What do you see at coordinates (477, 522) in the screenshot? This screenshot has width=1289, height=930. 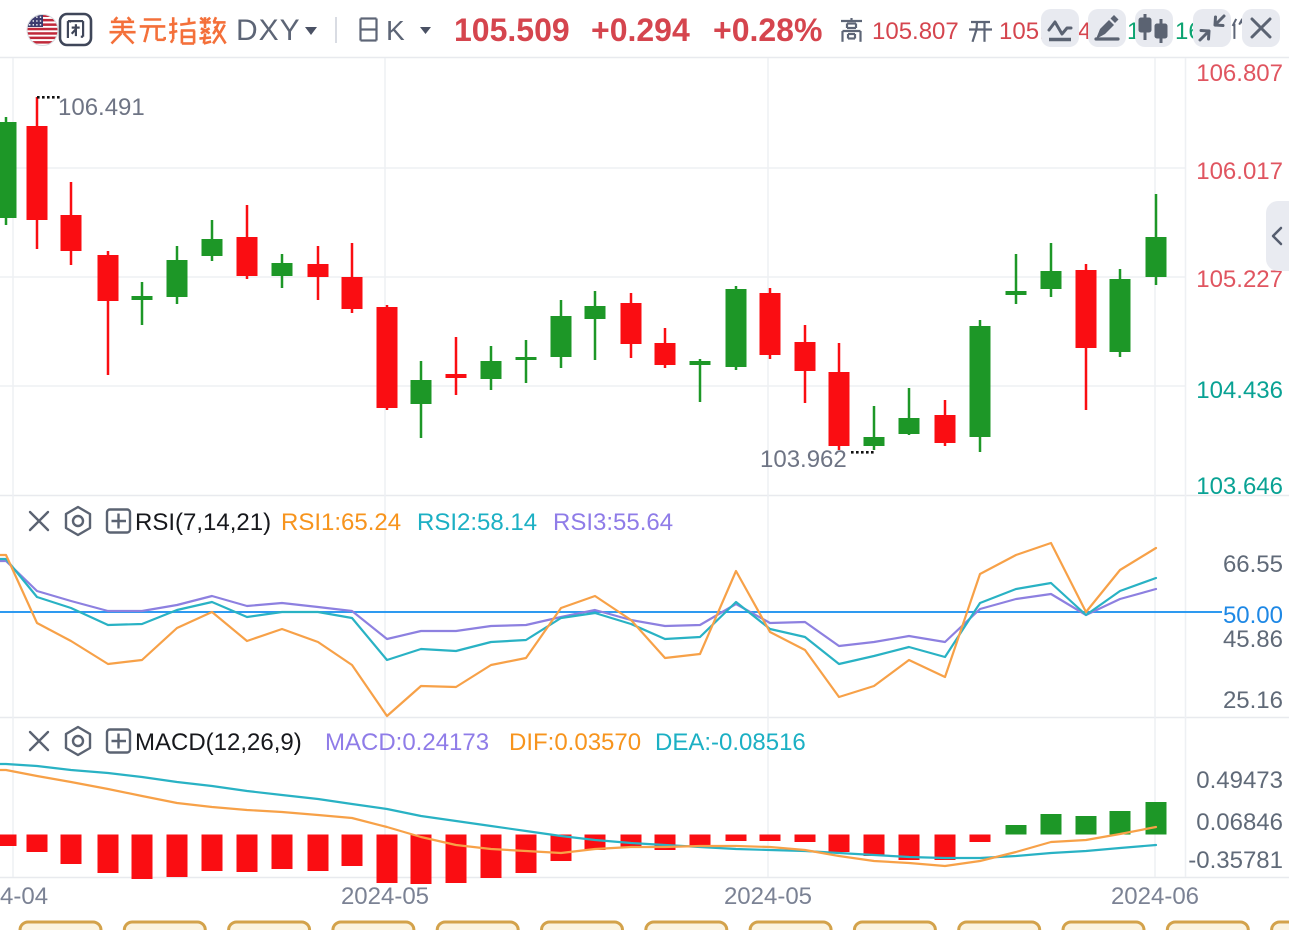 I see `svg-text: RSI2:58.14` at bounding box center [477, 522].